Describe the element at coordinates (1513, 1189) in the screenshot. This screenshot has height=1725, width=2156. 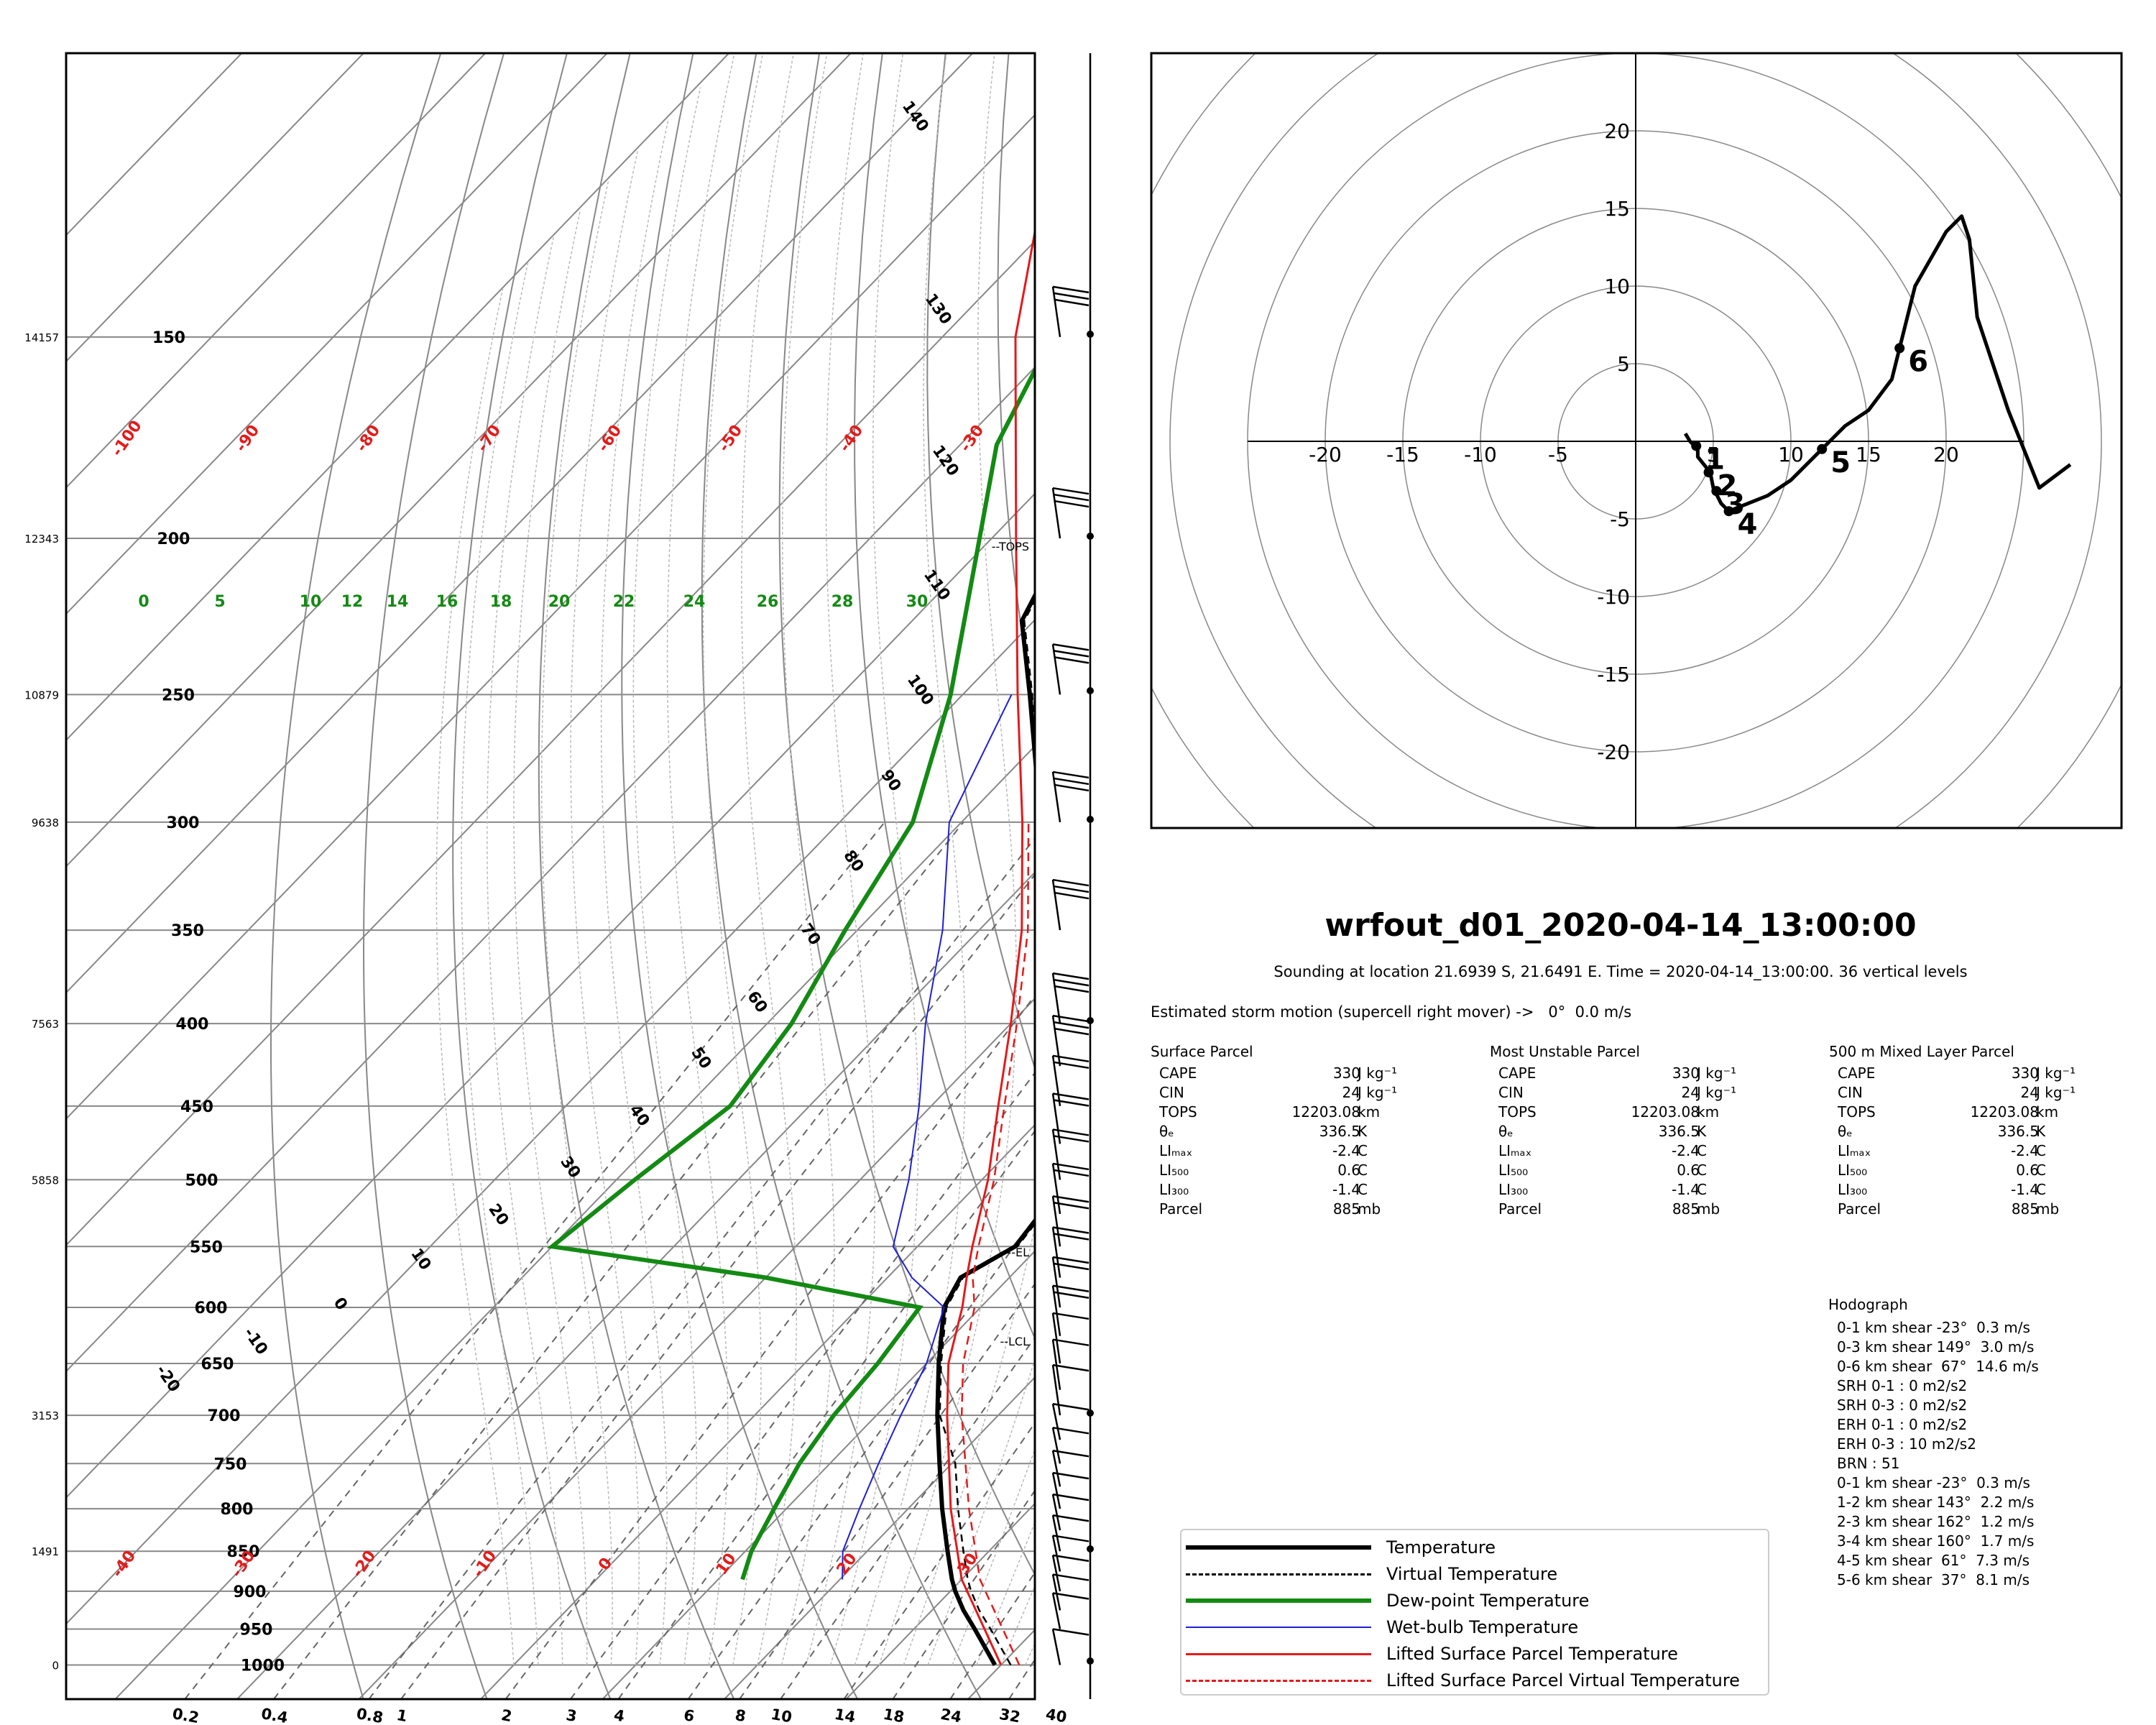
I see `parcel-label: LI₃₀₀` at that location.